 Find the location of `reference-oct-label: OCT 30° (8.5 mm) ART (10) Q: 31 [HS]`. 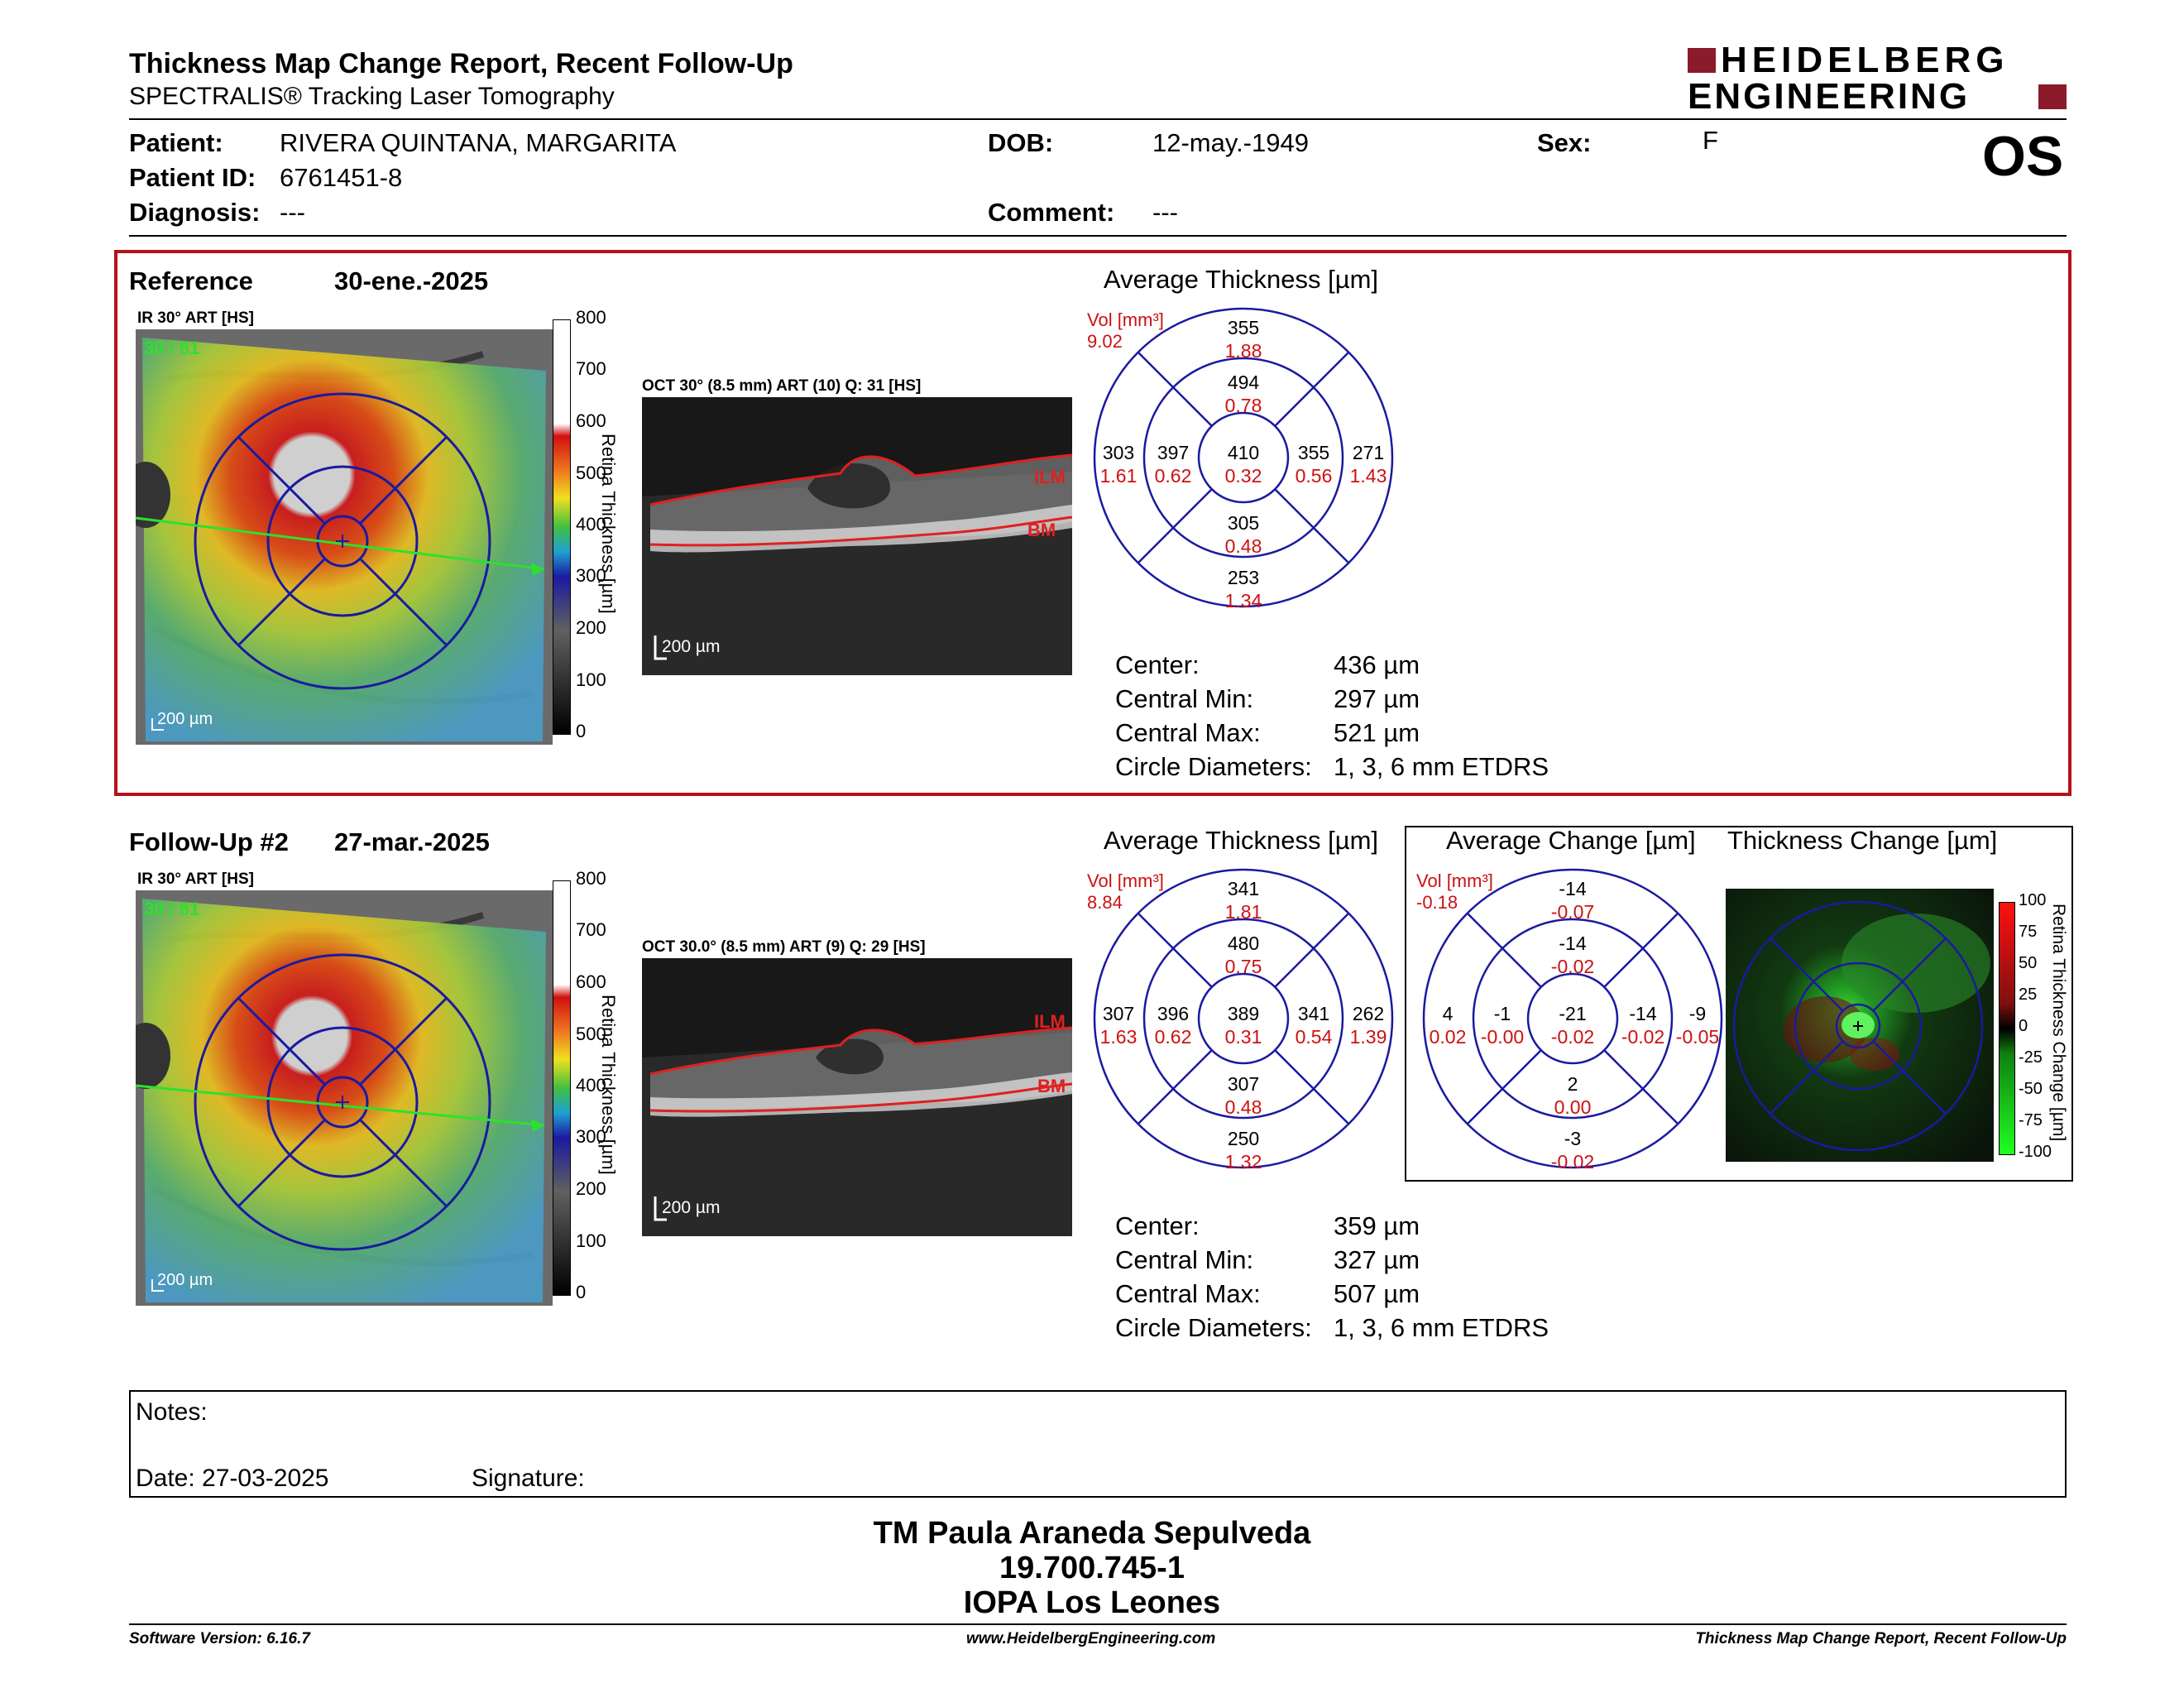

reference-oct-label: OCT 30° (8.5 mm) ART (10) Q: 31 [HS] is located at coordinates (782, 386).